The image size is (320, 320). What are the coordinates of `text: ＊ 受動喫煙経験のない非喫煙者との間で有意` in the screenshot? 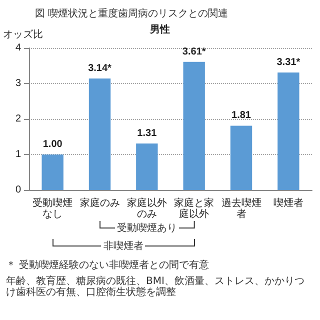 It's located at (108, 265).